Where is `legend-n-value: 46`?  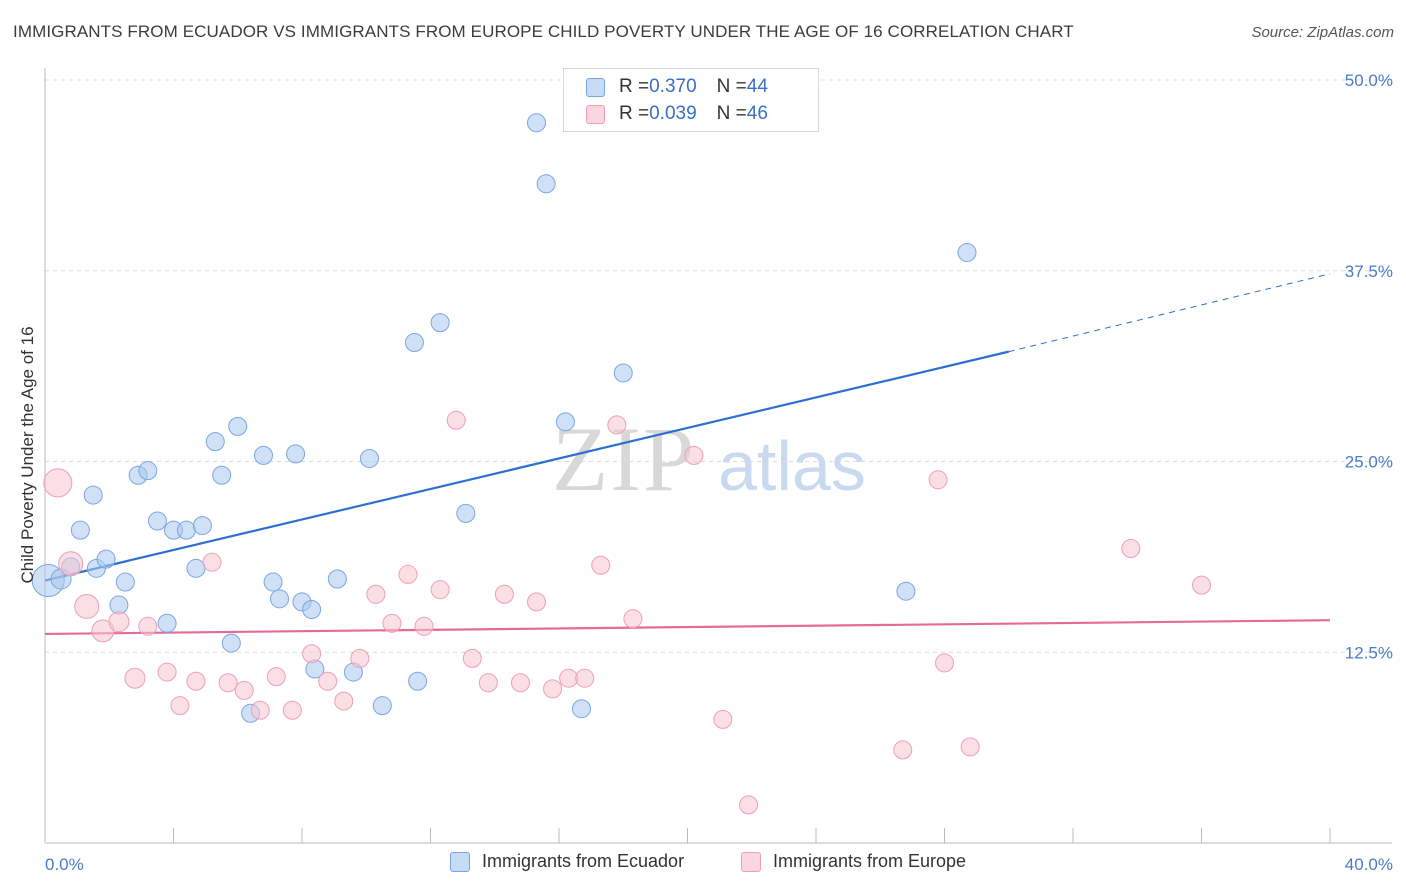
legend-n-value: 46 is located at coordinates (757, 113).